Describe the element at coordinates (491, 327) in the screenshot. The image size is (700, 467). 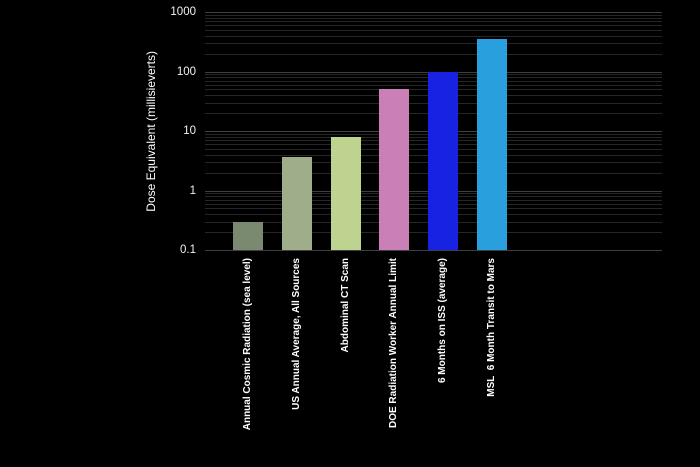
I see `x-category-label: MSL 6 Month Transit to Mars` at that location.